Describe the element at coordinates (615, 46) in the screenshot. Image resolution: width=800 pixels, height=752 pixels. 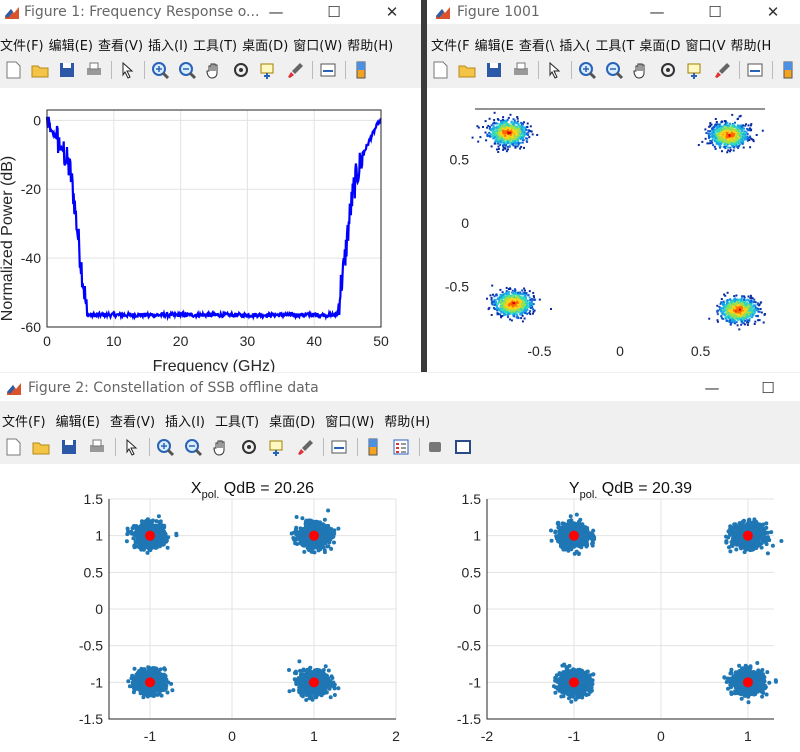
I see `menu-tools: 工具(T` at that location.